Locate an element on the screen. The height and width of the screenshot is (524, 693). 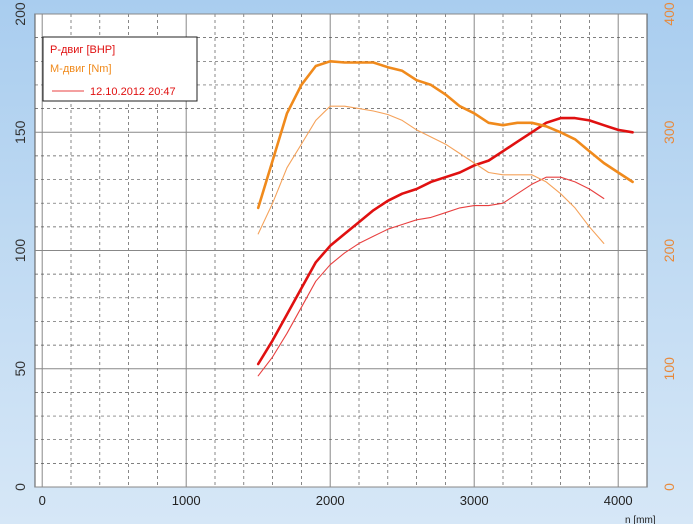
left-tick-label: 100 is located at coordinates (20, 251).